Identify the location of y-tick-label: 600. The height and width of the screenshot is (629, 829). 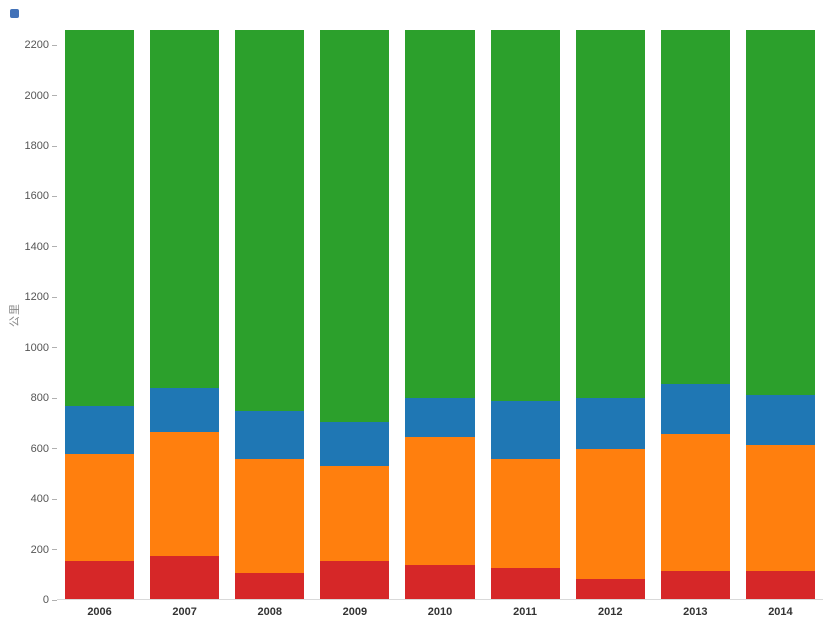
(39, 448).